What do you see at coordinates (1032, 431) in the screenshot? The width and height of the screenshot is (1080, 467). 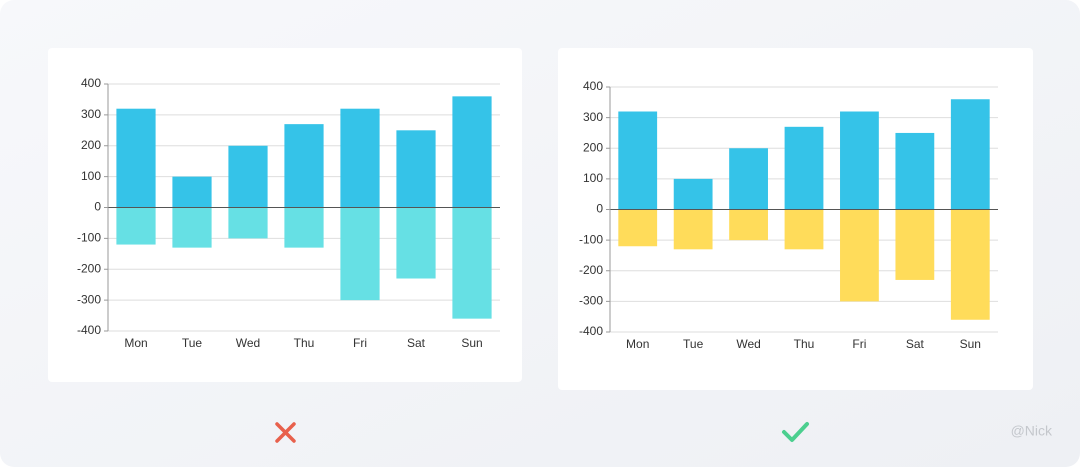 I see `credit: @Nick` at bounding box center [1032, 431].